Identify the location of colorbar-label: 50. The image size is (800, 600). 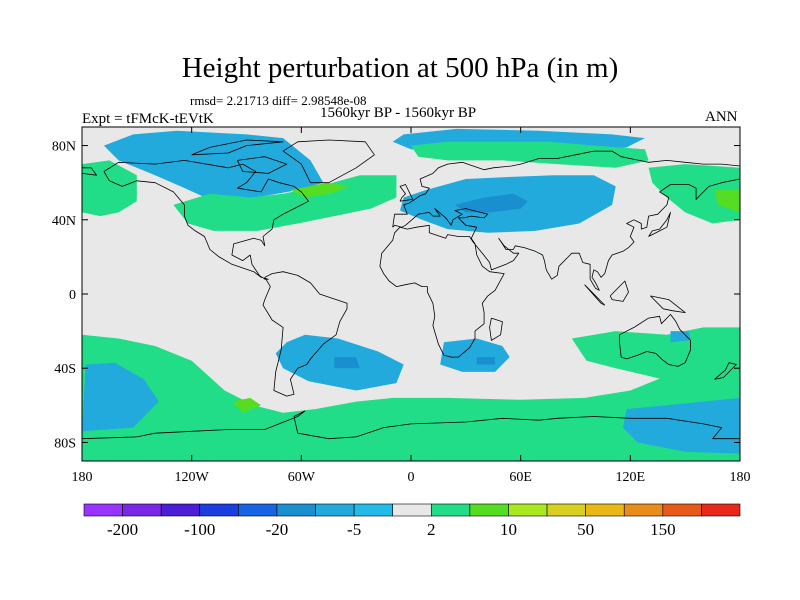
(585, 529).